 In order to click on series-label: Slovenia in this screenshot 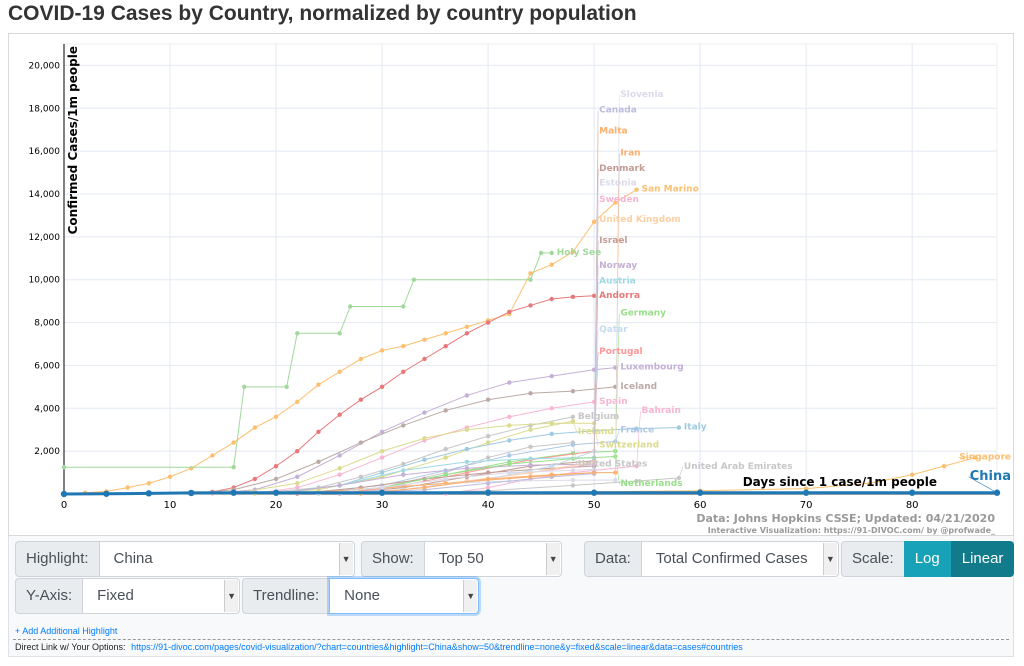, I will do `click(641, 95)`.